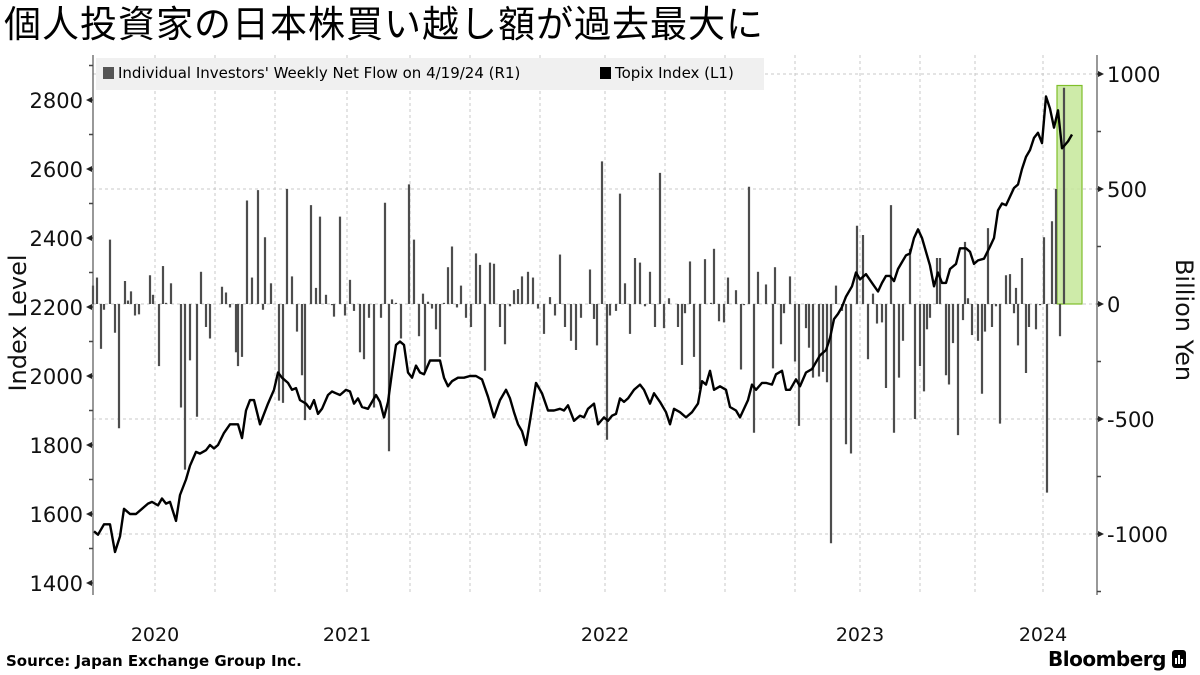 This screenshot has height=675, width=1200. Describe the element at coordinates (674, 73) in the screenshot. I see `legend-label: Topix Index (L1)` at that location.